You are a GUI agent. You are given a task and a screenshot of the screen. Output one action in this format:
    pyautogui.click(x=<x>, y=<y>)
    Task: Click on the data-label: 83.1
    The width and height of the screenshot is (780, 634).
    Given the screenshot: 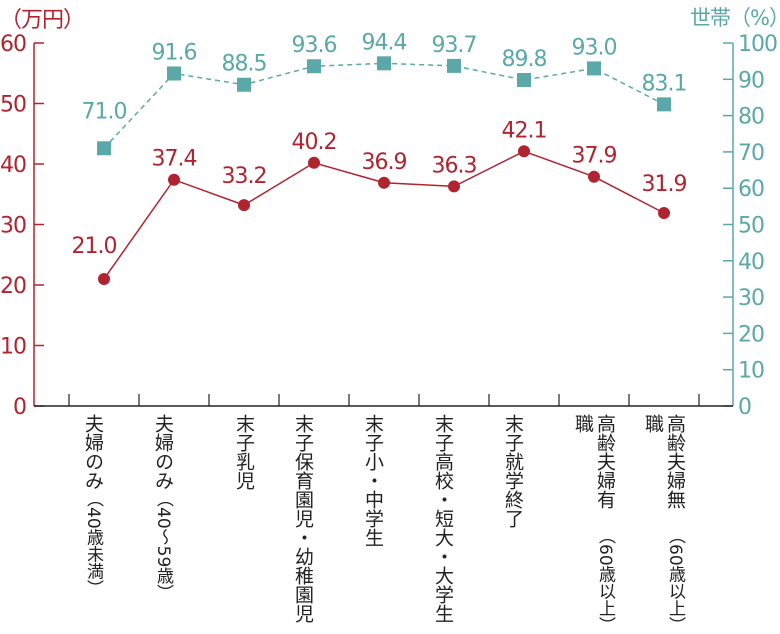 What is the action you would take?
    pyautogui.click(x=664, y=83)
    